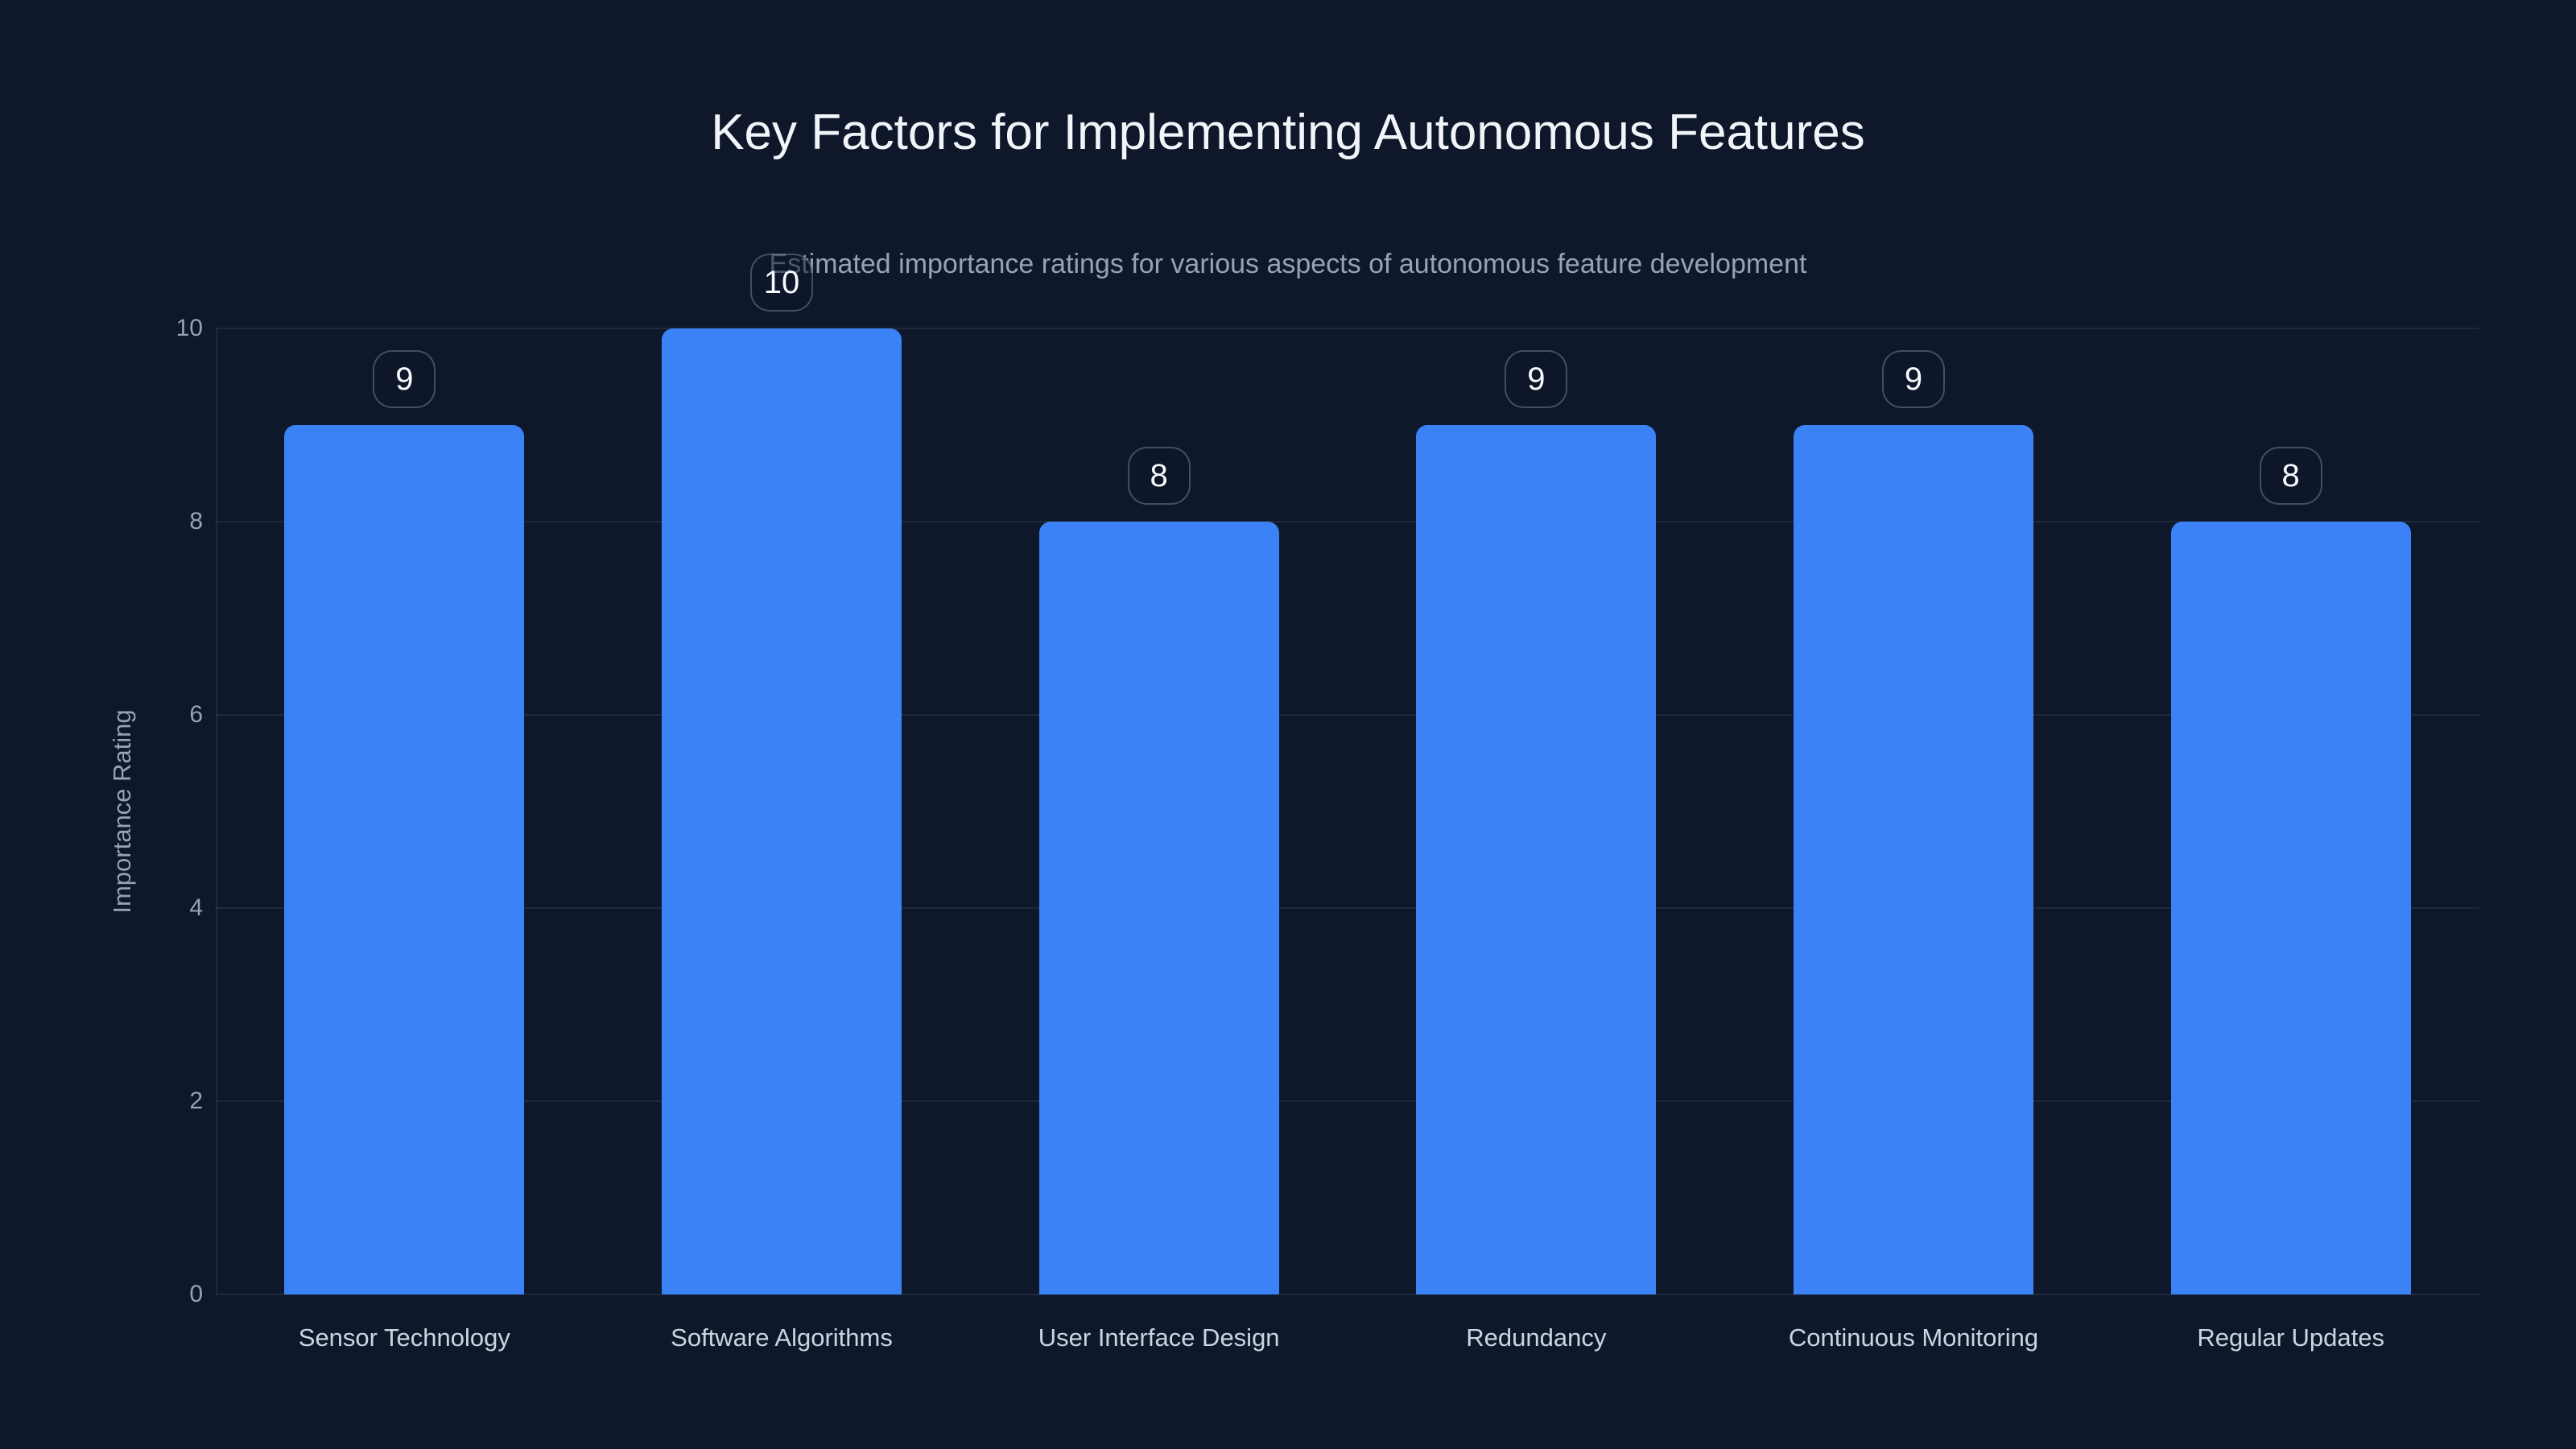 The height and width of the screenshot is (1449, 2576). Describe the element at coordinates (782, 1337) in the screenshot. I see `x-axis-label: Software Algorithms` at that location.